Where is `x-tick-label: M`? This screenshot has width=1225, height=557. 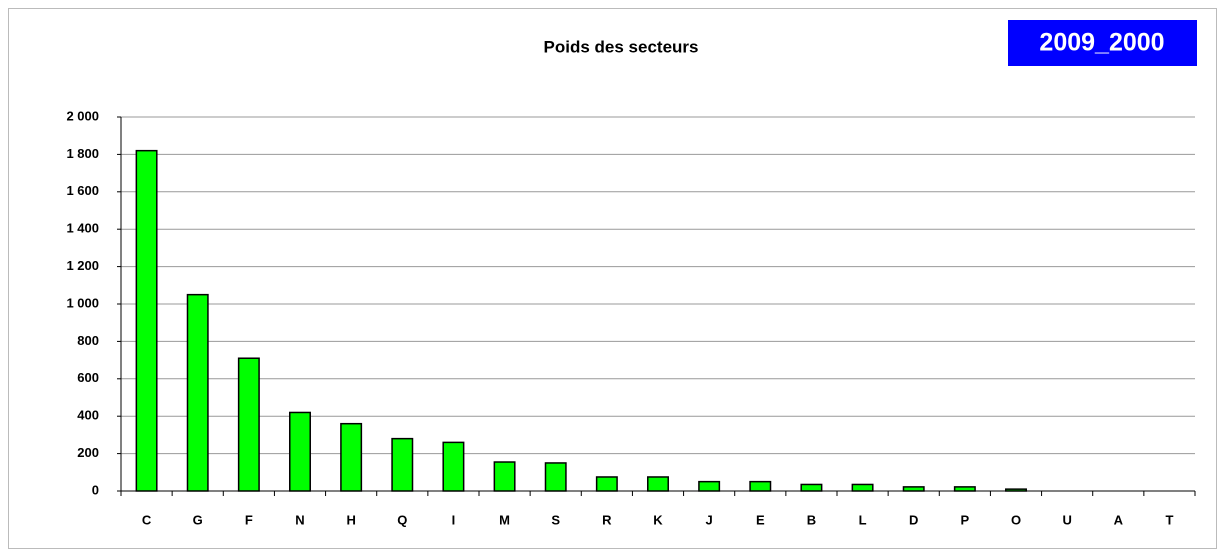
x-tick-label: M is located at coordinates (504, 519).